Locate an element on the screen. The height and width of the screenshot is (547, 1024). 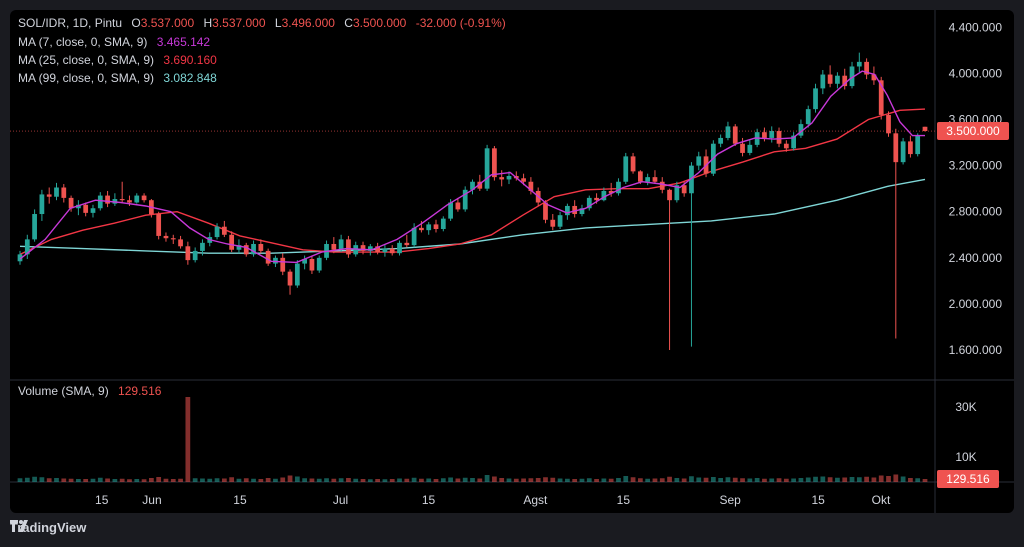
tradingview-logo-icon is located at coordinates (19, 526).